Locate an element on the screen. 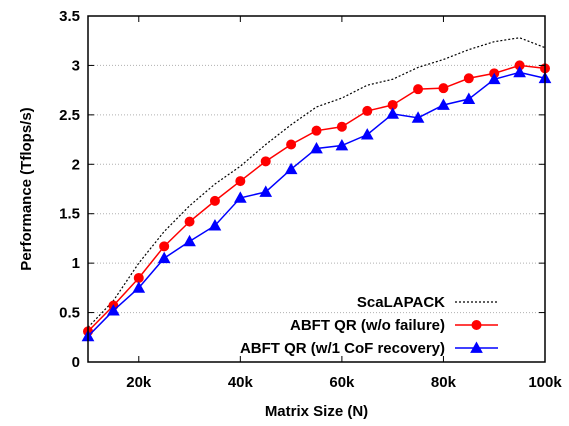 This screenshot has width=569, height=426. y-tick-label: 3.5 is located at coordinates (69, 16).